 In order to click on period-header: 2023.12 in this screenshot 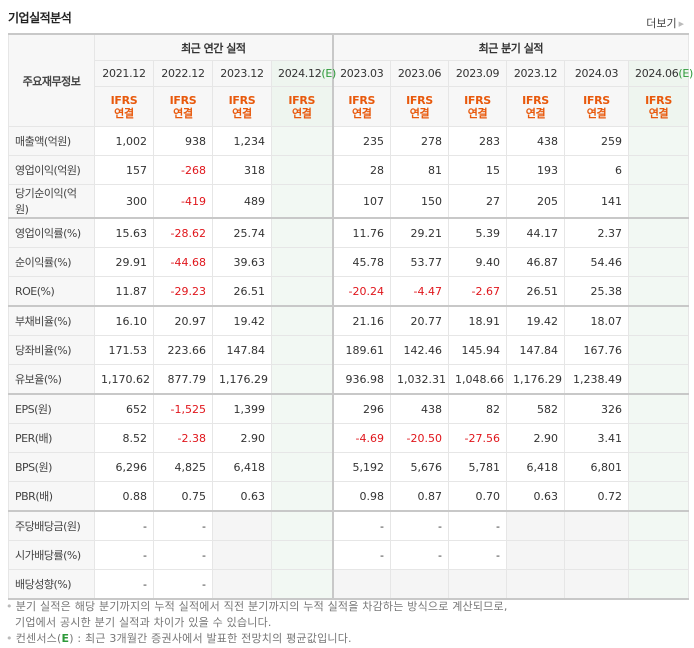, I will do `click(242, 73)`.